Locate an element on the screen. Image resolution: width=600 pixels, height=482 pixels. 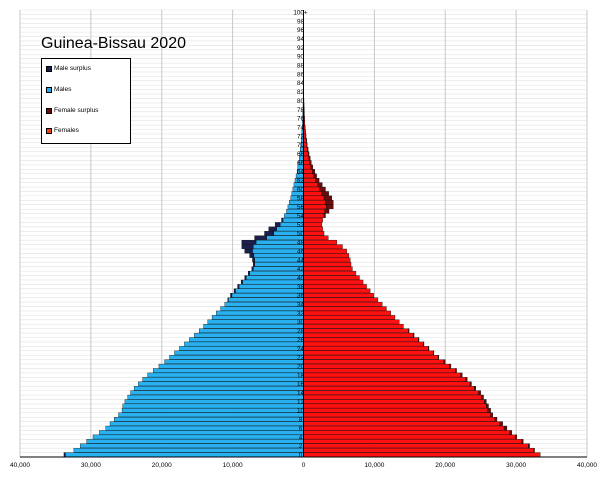
age-tick-label: 4 is located at coordinates (301, 437).